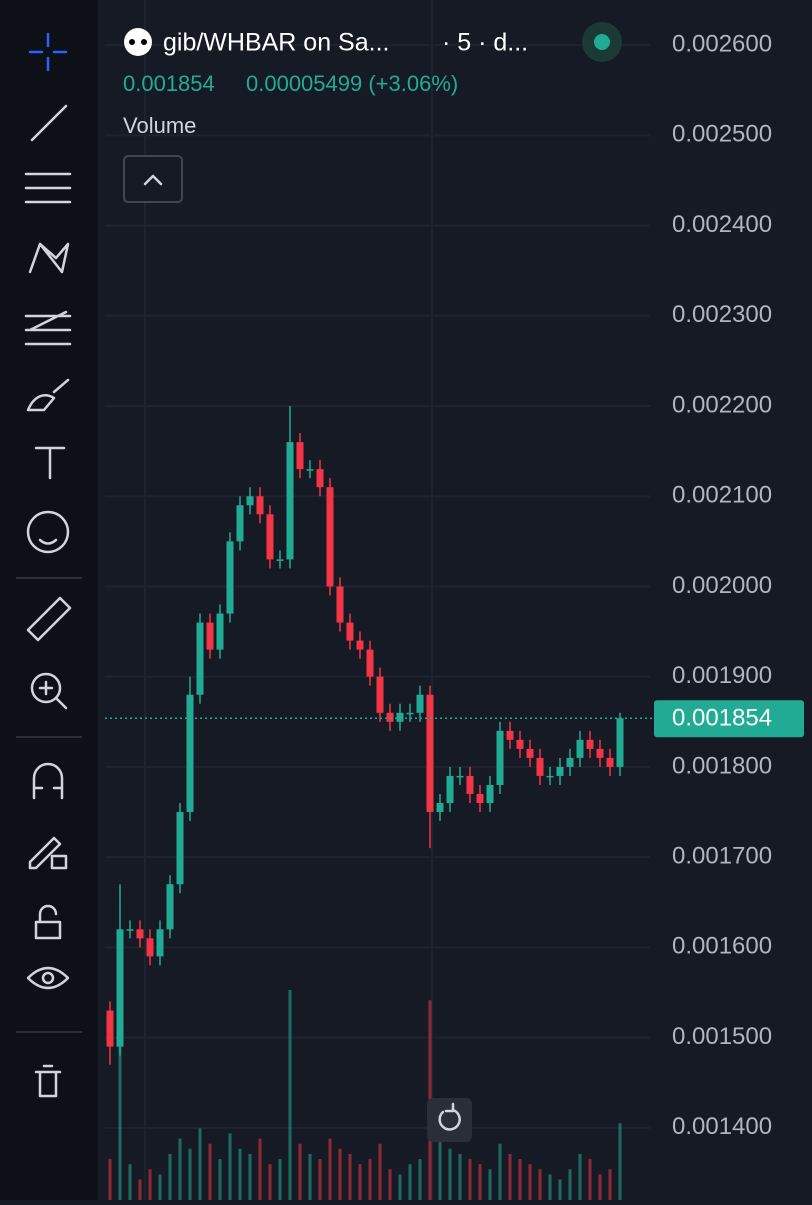 This screenshot has height=1205, width=812. What do you see at coordinates (722, 765) in the screenshot?
I see `y-tick-label: 0.001800` at bounding box center [722, 765].